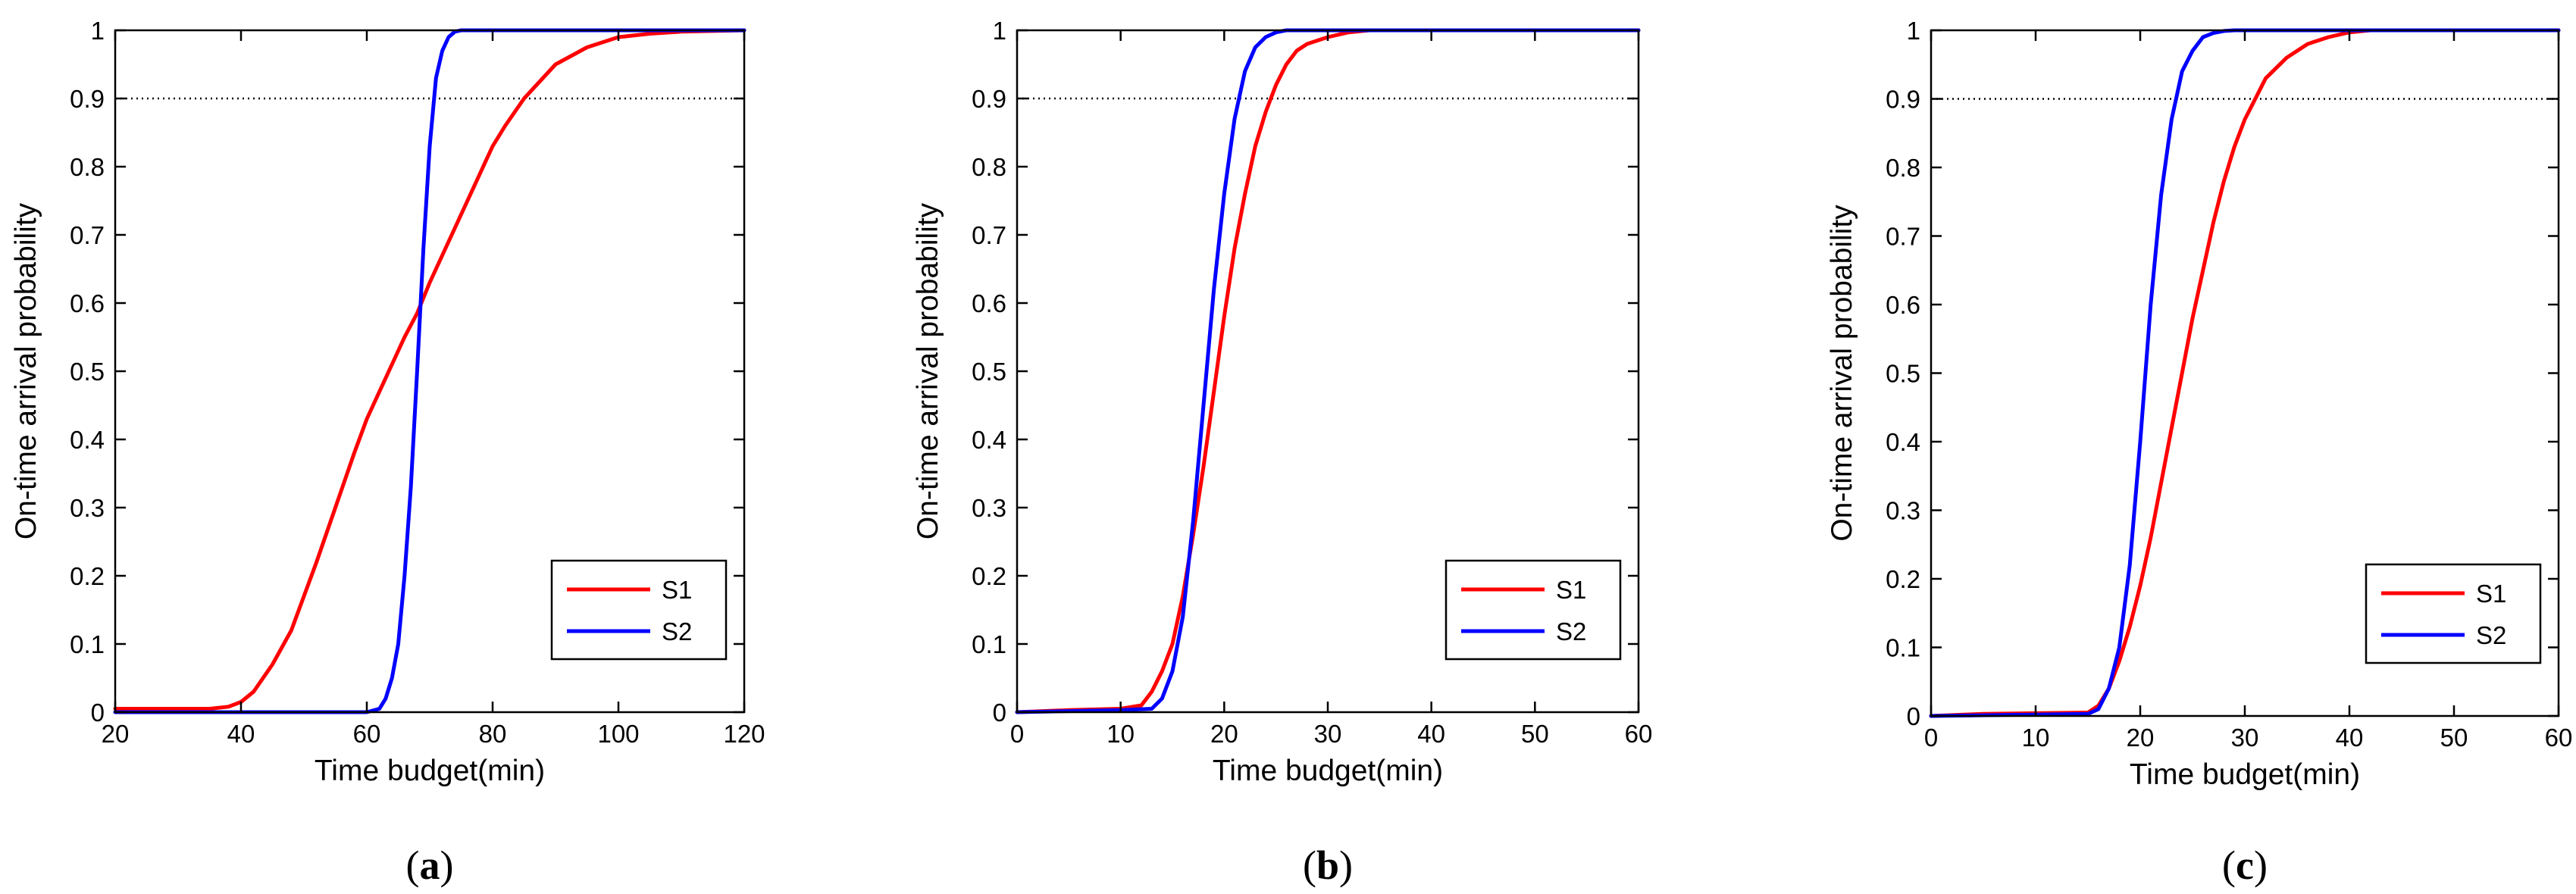 The image size is (2576, 894). What do you see at coordinates (2245, 865) in the screenshot?
I see `panel-label-c: (c)` at bounding box center [2245, 865].